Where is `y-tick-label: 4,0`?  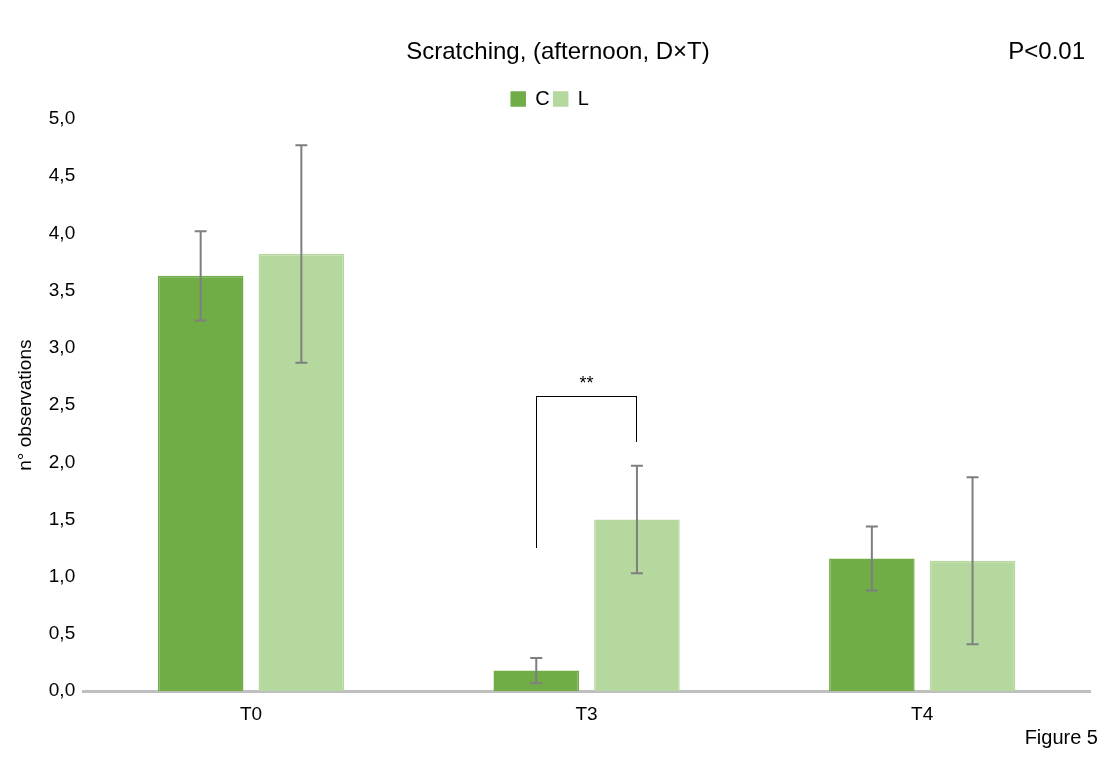
y-tick-label: 4,0 is located at coordinates (62, 232).